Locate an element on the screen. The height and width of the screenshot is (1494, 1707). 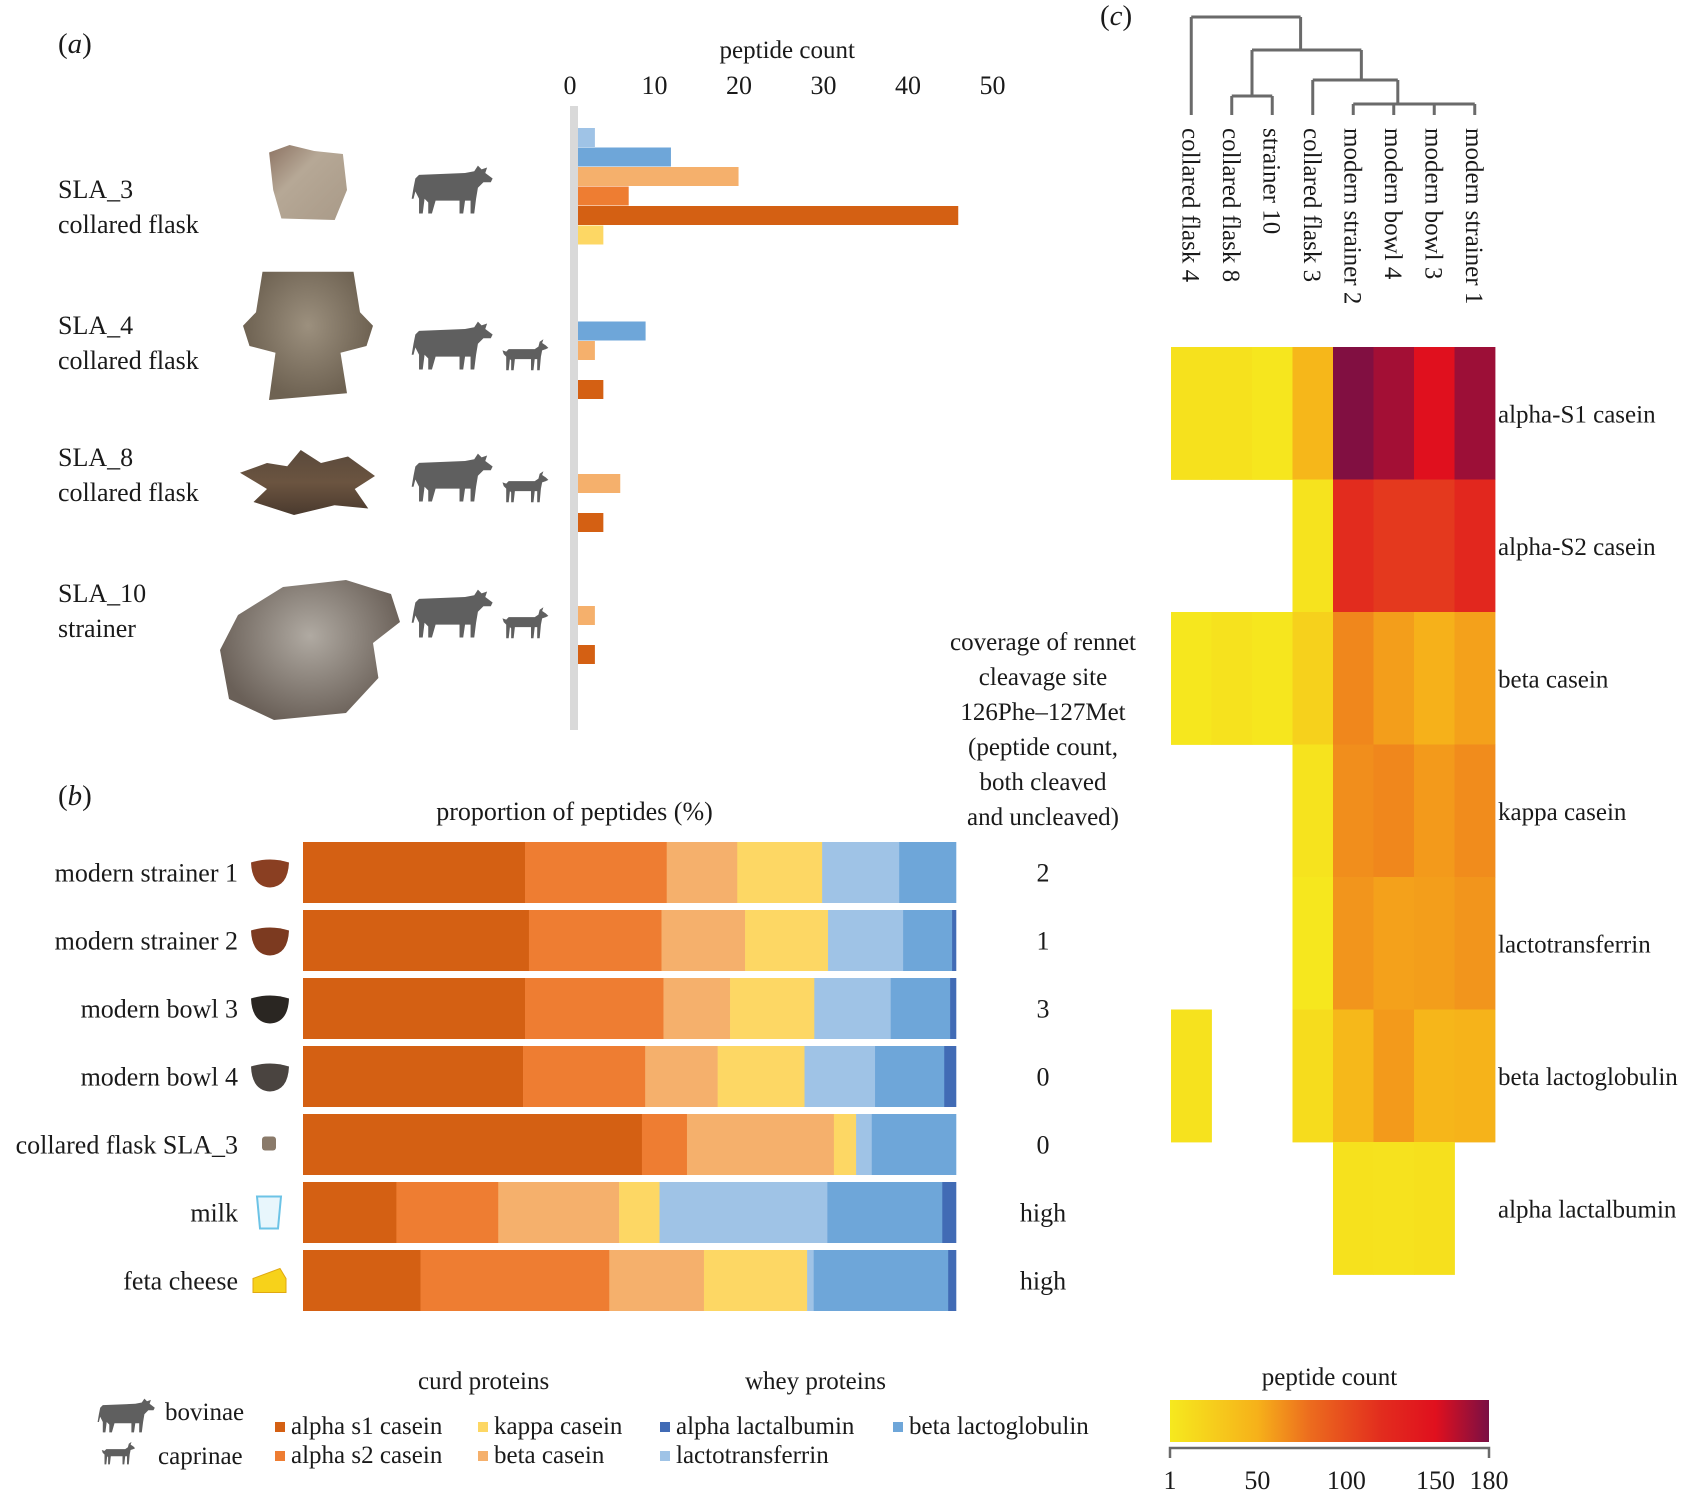
legend-label: alpha lactalbumin is located at coordinates (765, 1426).